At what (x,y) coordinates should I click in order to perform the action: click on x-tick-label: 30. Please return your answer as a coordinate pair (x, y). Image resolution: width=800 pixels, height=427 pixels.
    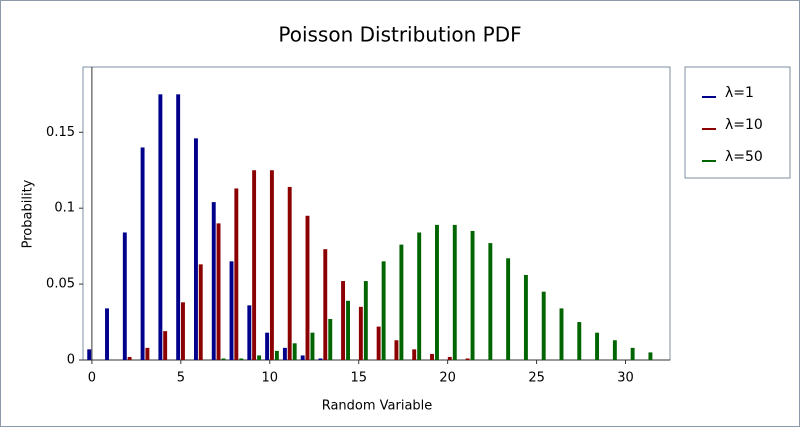
    Looking at the image, I should click on (625, 378).